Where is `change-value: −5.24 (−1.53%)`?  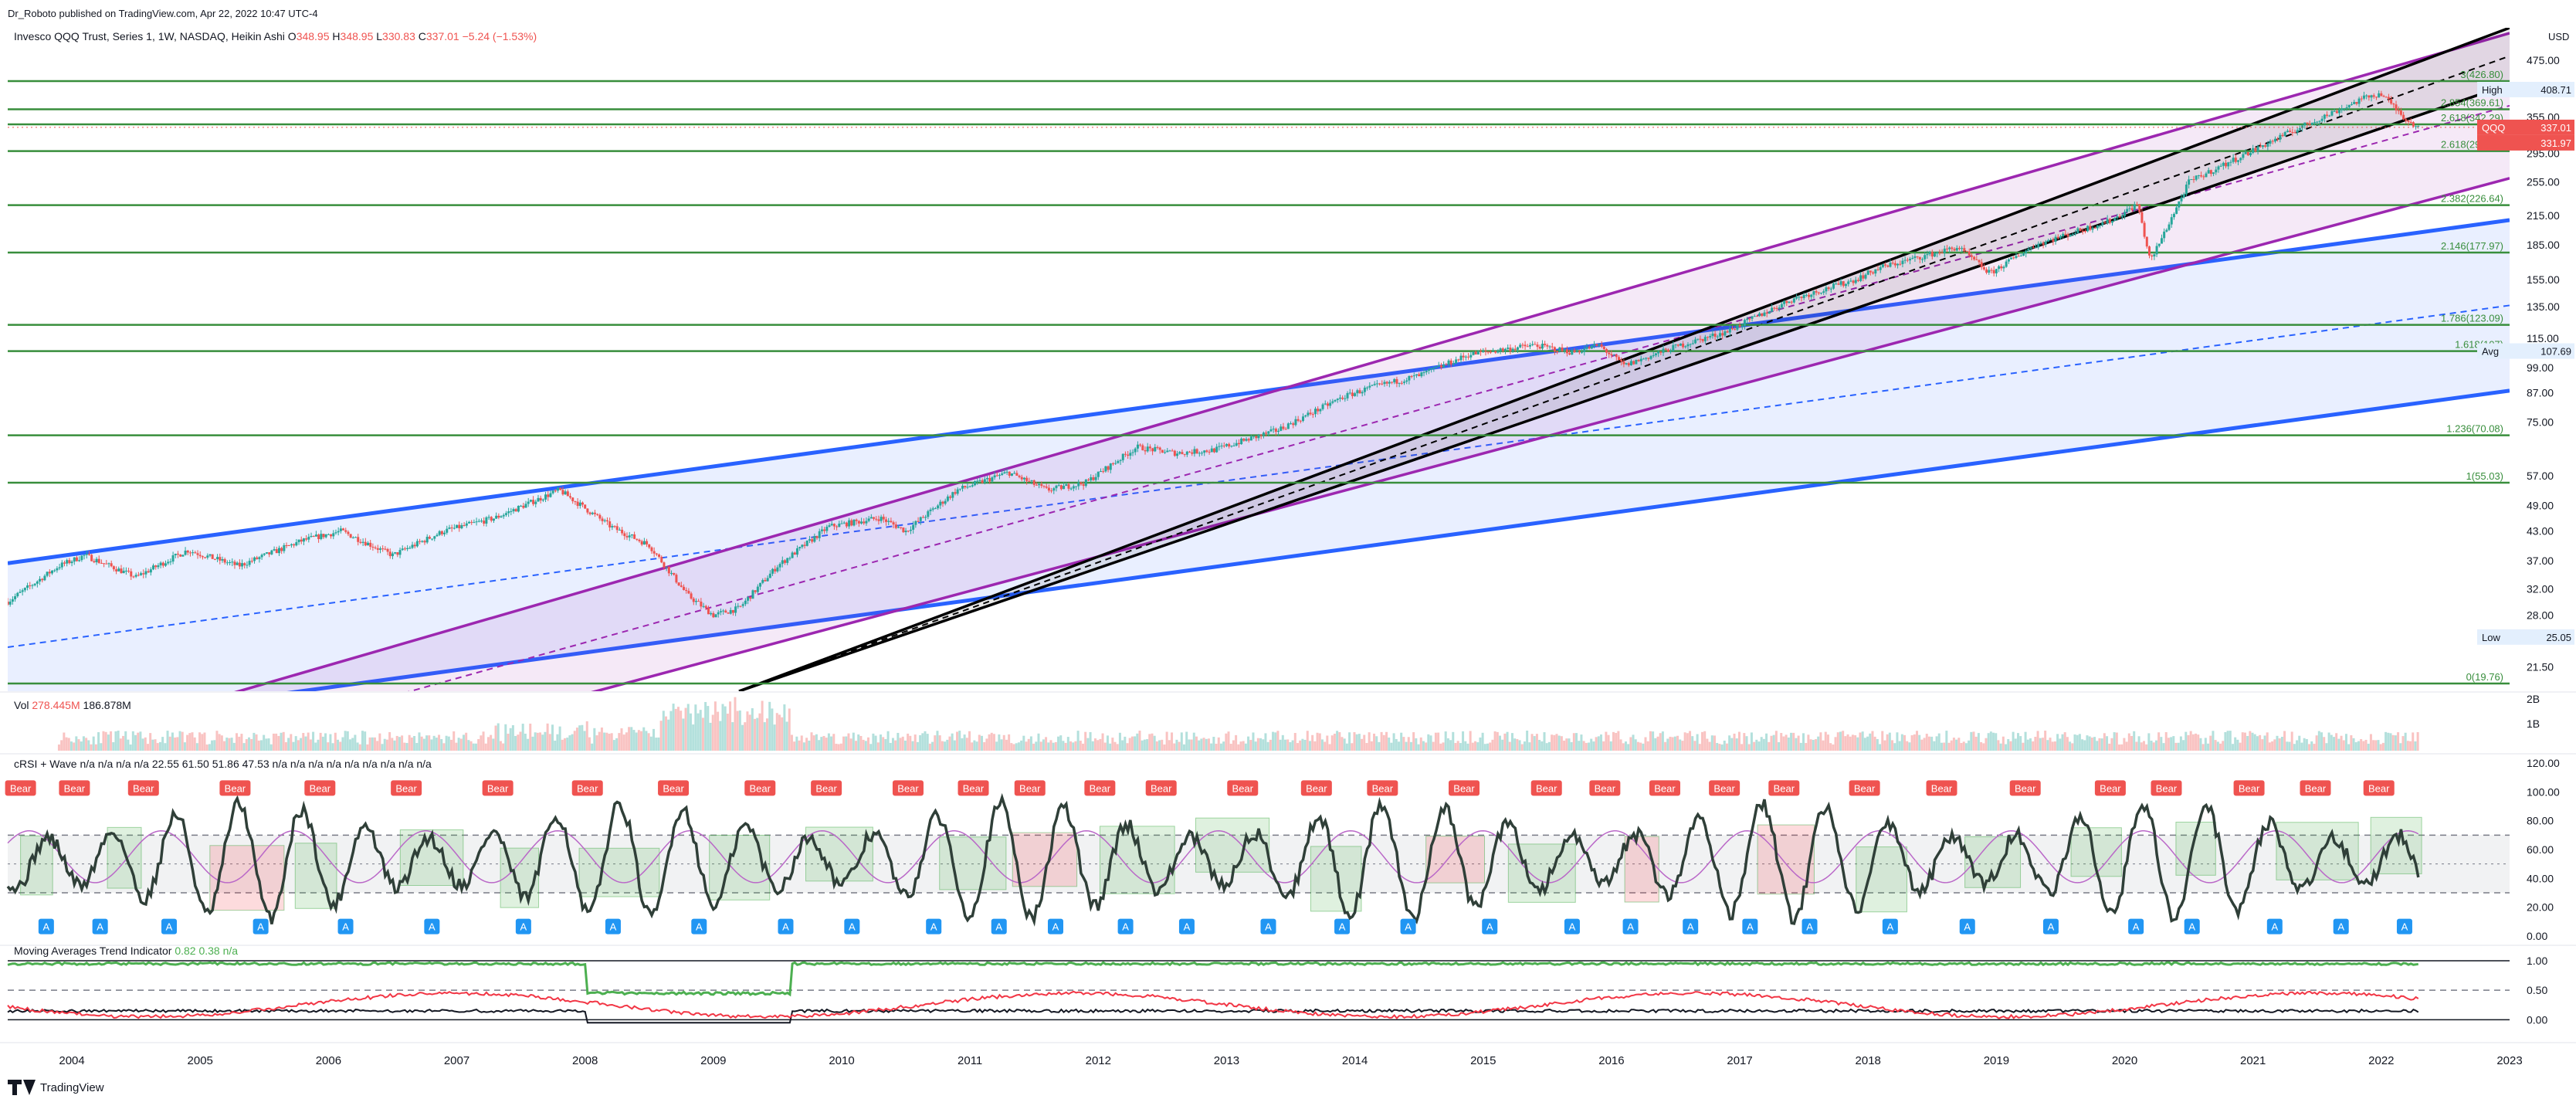
change-value: −5.24 (−1.53%) is located at coordinates (500, 36).